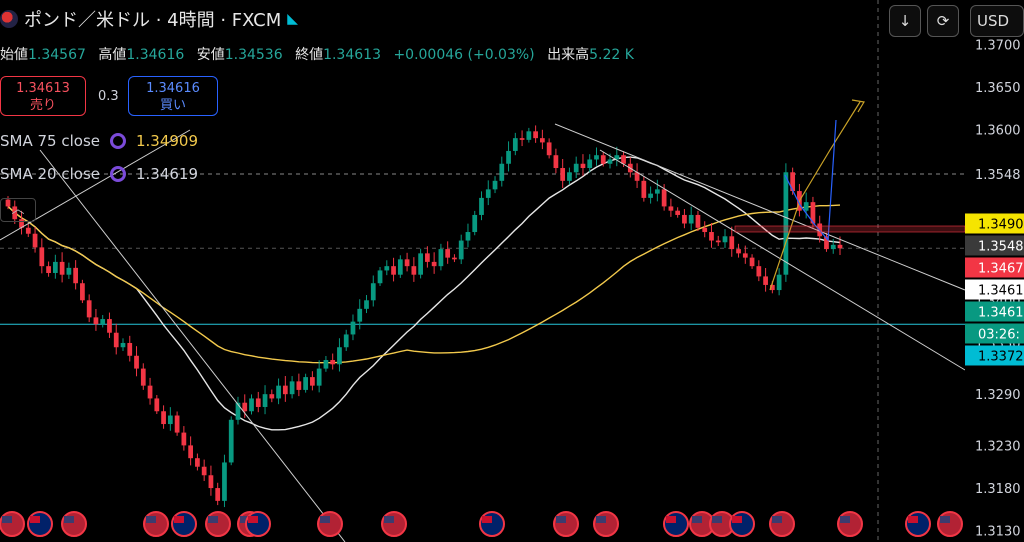 This screenshot has height=542, width=1024. What do you see at coordinates (293, 19) in the screenshot?
I see `bookmark-icon: ◣` at bounding box center [293, 19].